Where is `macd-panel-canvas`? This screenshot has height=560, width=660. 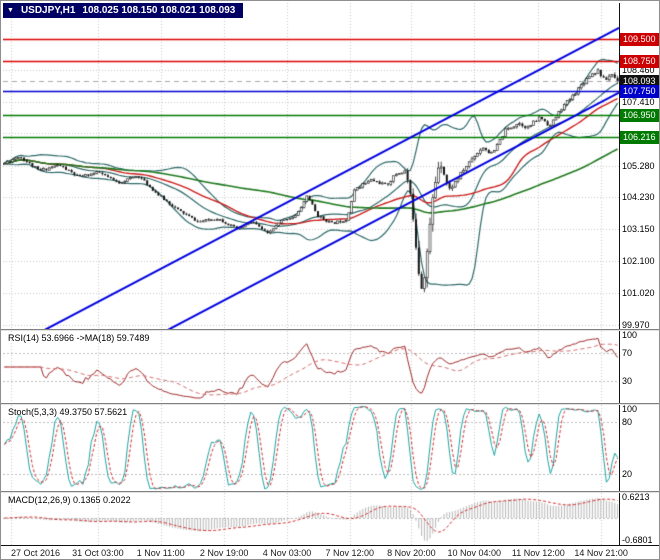 macd-panel-canvas is located at coordinates (311, 519).